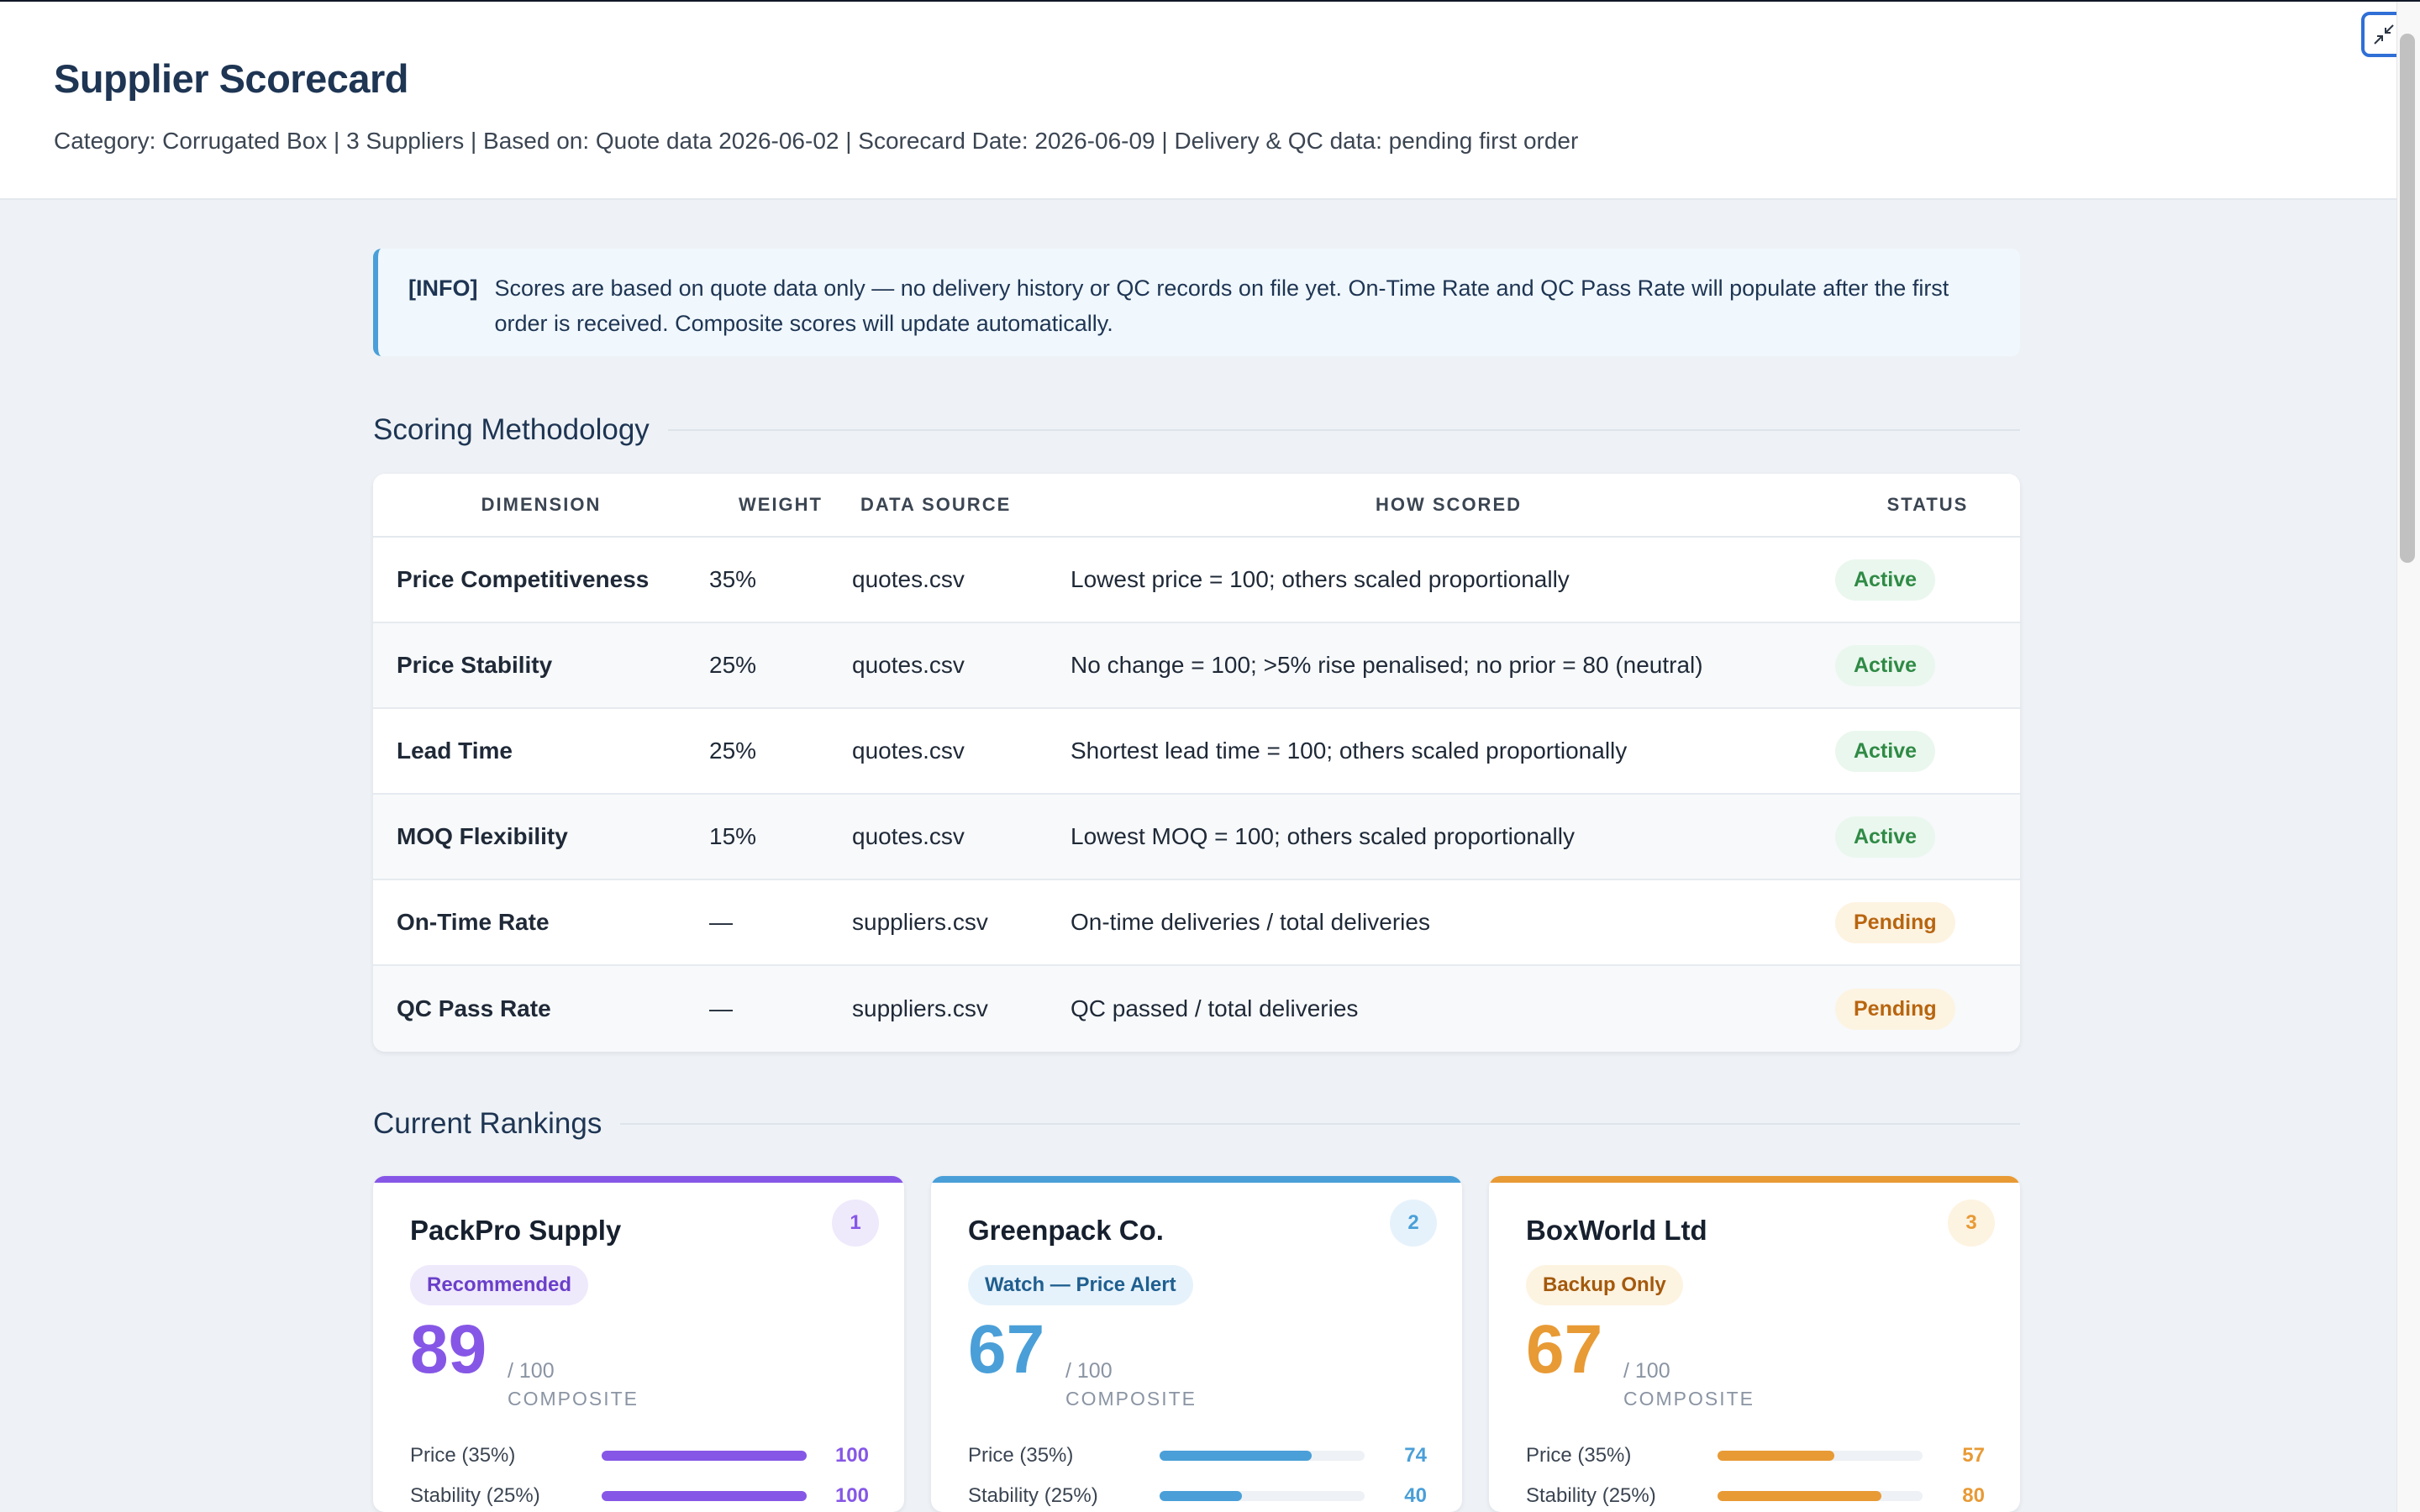  What do you see at coordinates (2407, 298) in the screenshot?
I see `scrollbar-thumb` at bounding box center [2407, 298].